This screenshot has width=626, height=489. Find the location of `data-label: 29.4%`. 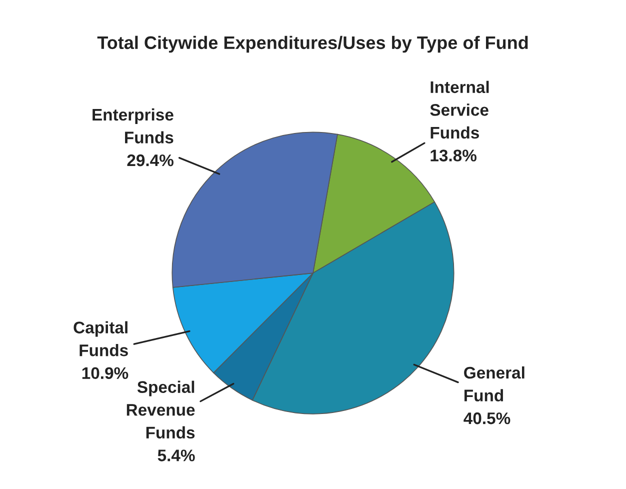

data-label: 29.4% is located at coordinates (150, 160).